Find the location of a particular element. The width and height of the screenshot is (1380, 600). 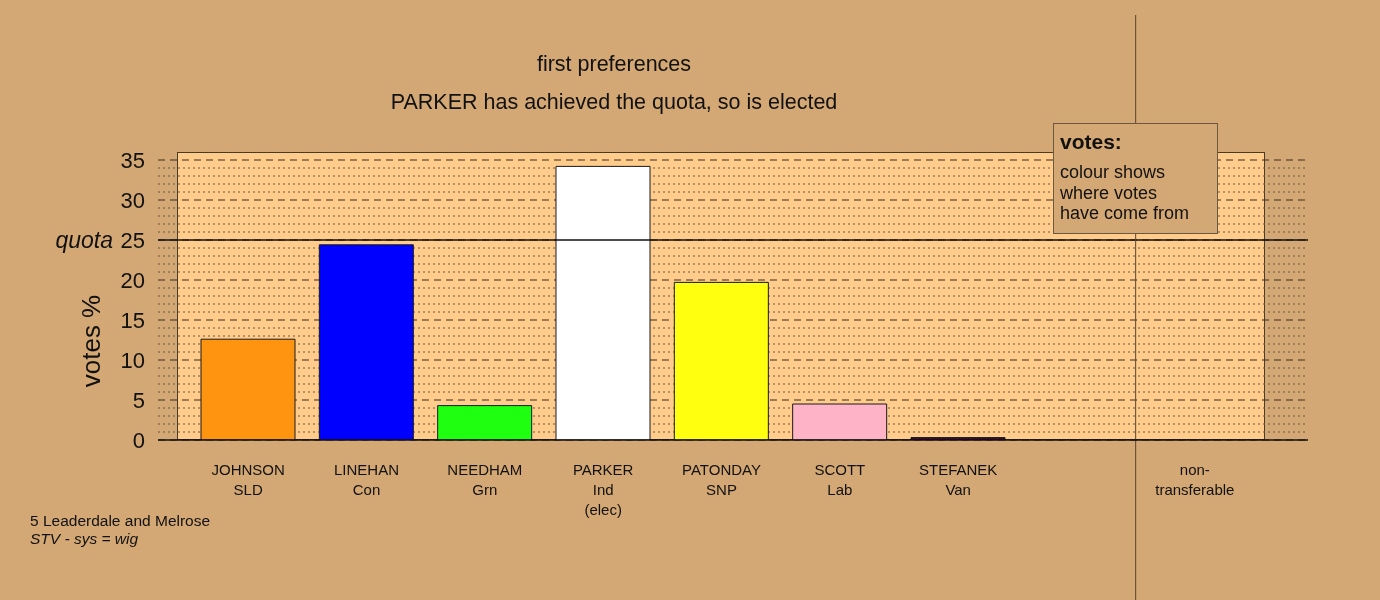

x-tick-label: PATONDAY SNP is located at coordinates (721, 479).